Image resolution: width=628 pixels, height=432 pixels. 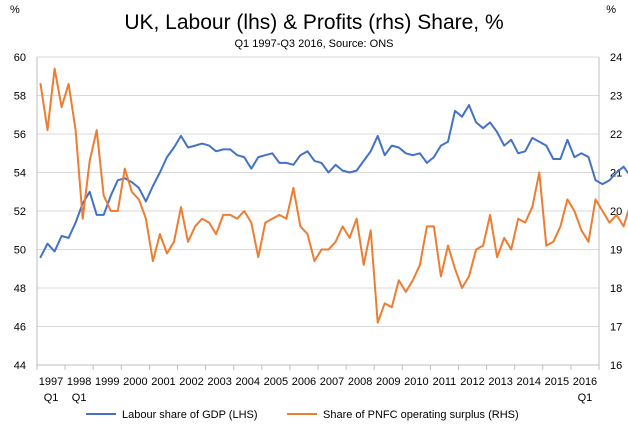 What do you see at coordinates (190, 415) in the screenshot?
I see `legend-label-labour: Labour share of GDP (LHS)` at bounding box center [190, 415].